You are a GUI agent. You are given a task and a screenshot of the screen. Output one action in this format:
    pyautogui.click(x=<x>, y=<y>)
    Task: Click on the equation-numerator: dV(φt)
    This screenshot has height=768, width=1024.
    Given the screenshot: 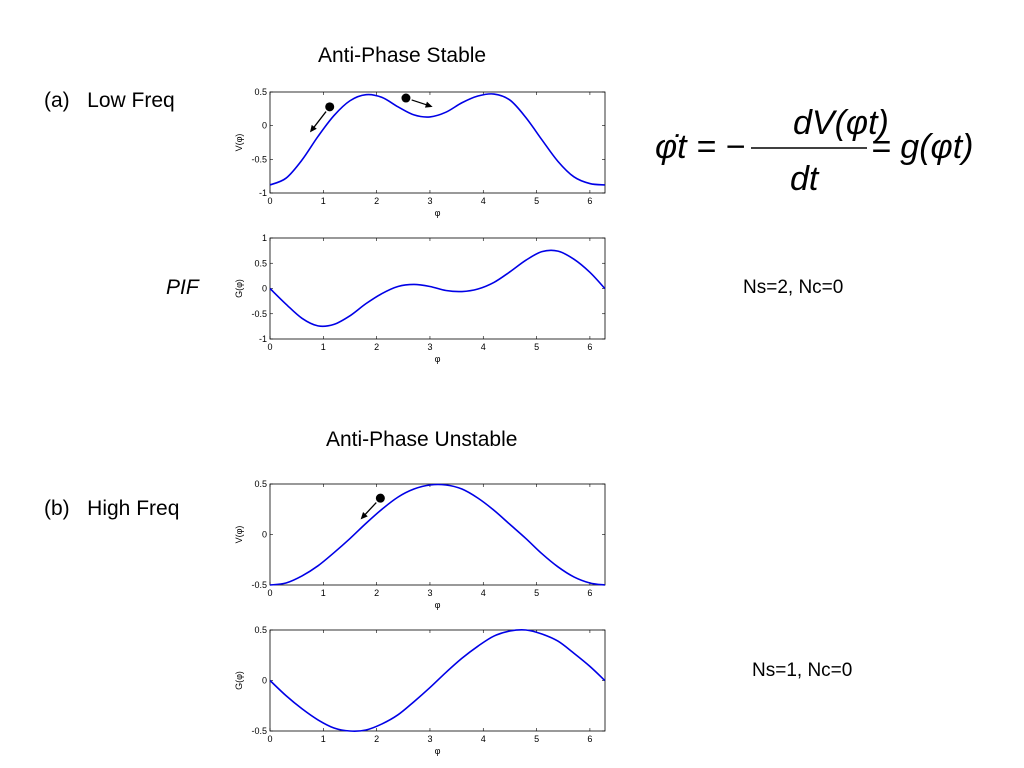 What is the action you would take?
    pyautogui.click(x=841, y=123)
    